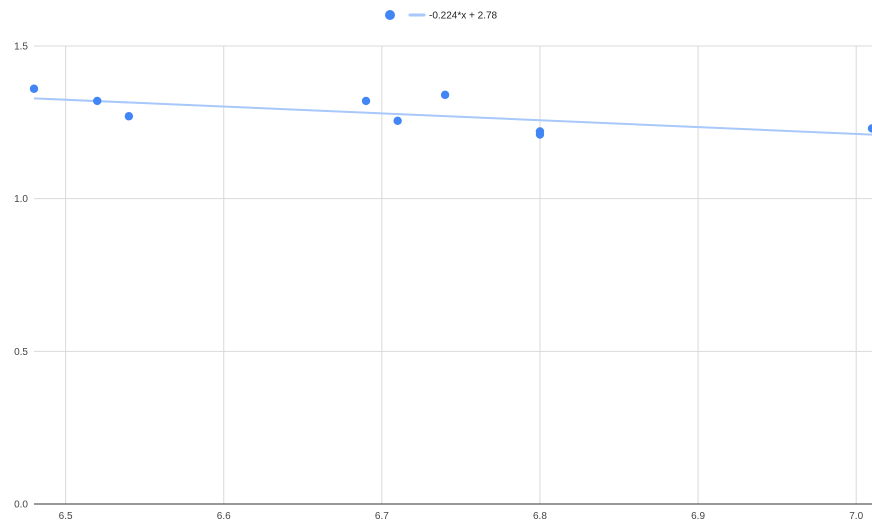 This screenshot has height=525, width=872. What do you see at coordinates (21, 276) in the screenshot?
I see `y-axis-ticks: 0.0 0.5 1.0 1.5` at bounding box center [21, 276].